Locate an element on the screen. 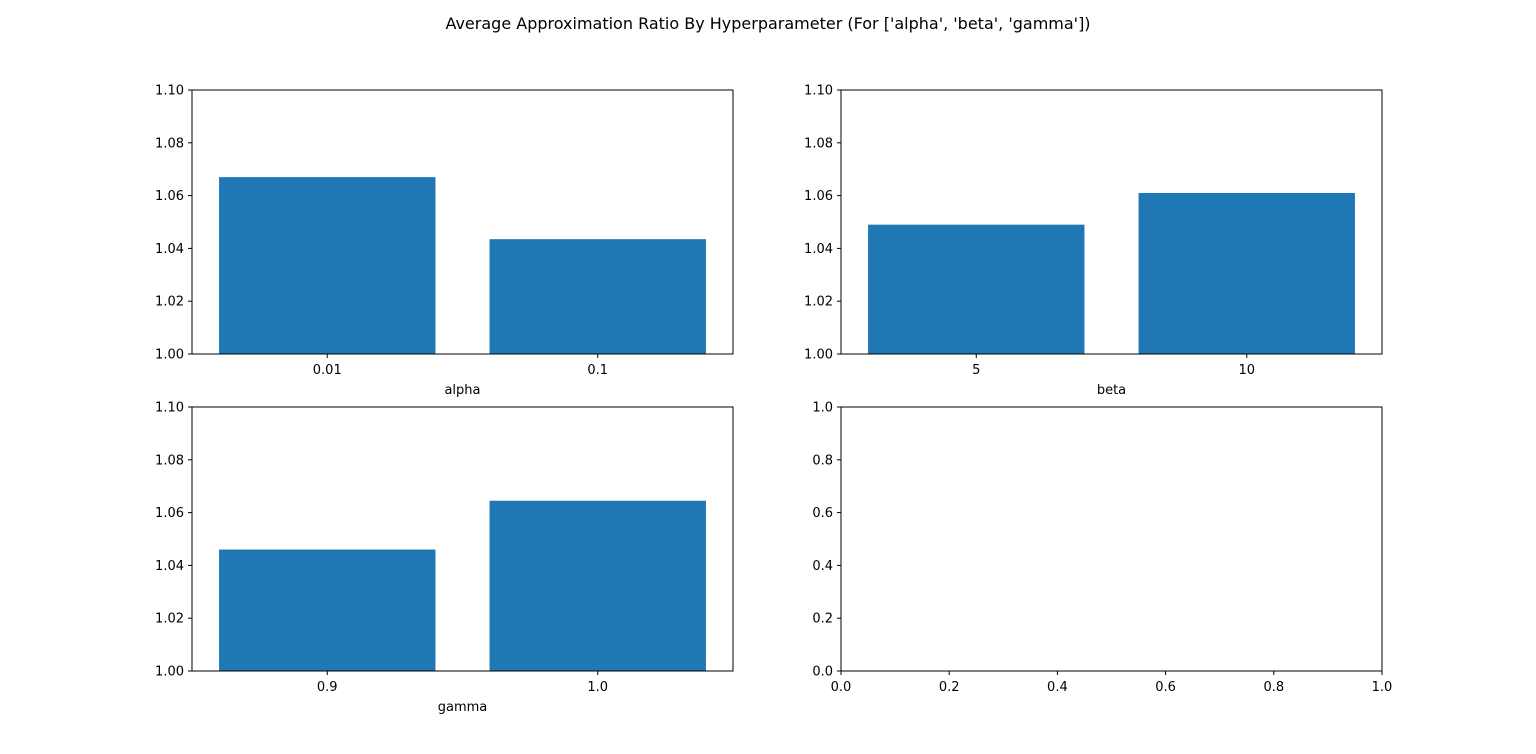  x-tick-label: 10 is located at coordinates (1246, 370).